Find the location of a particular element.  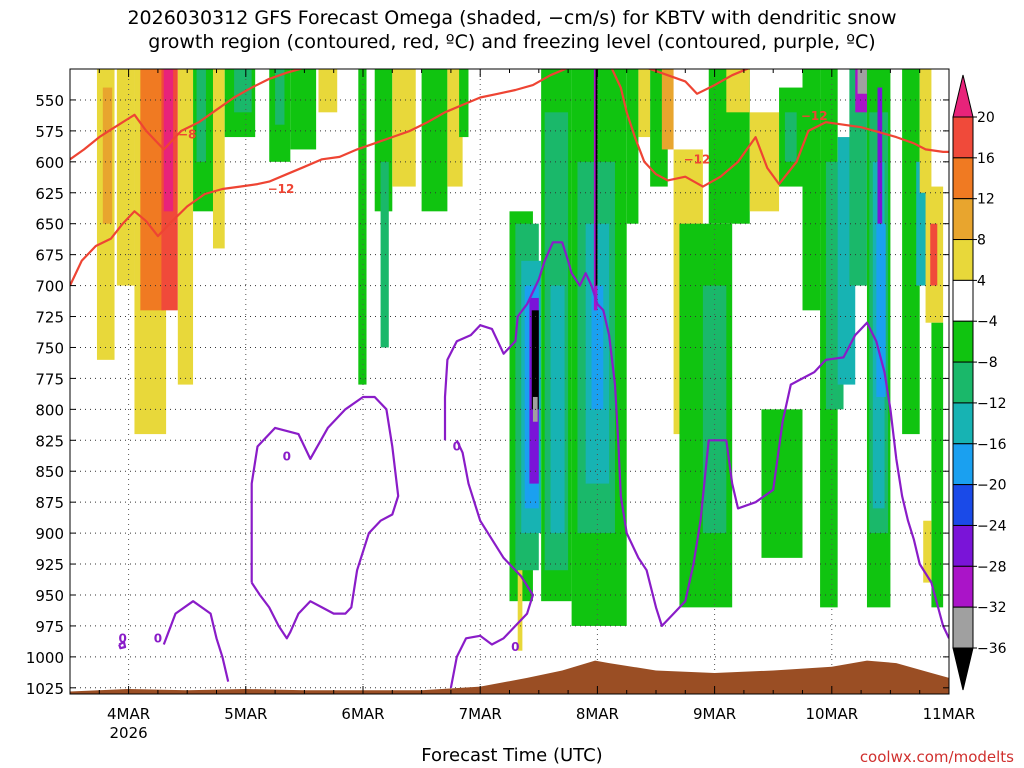

y-tick-label: 725 is located at coordinates (49, 318).